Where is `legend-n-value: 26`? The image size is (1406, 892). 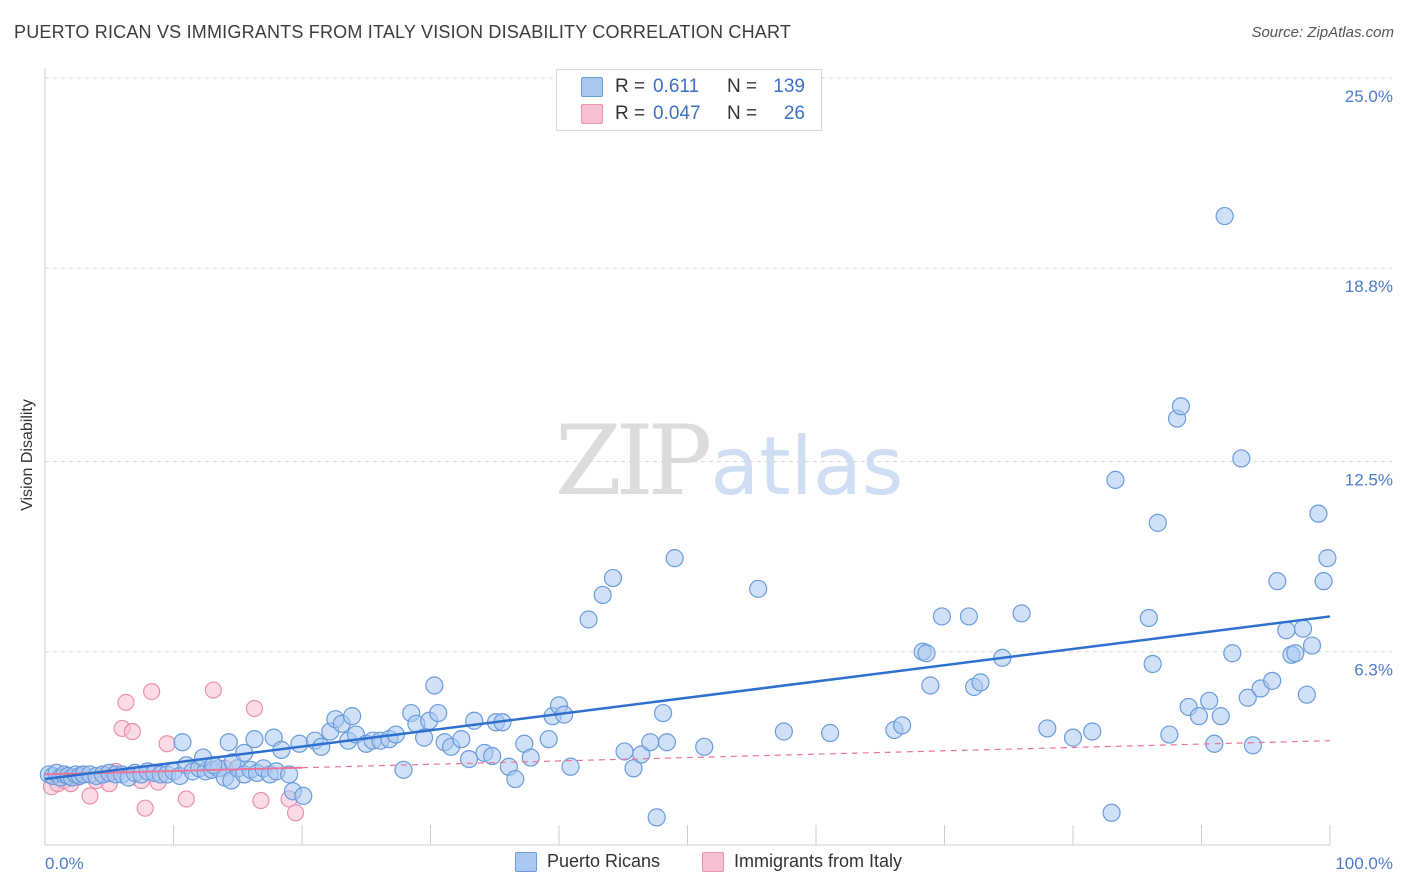
legend-n-value: 26 is located at coordinates (794, 113).